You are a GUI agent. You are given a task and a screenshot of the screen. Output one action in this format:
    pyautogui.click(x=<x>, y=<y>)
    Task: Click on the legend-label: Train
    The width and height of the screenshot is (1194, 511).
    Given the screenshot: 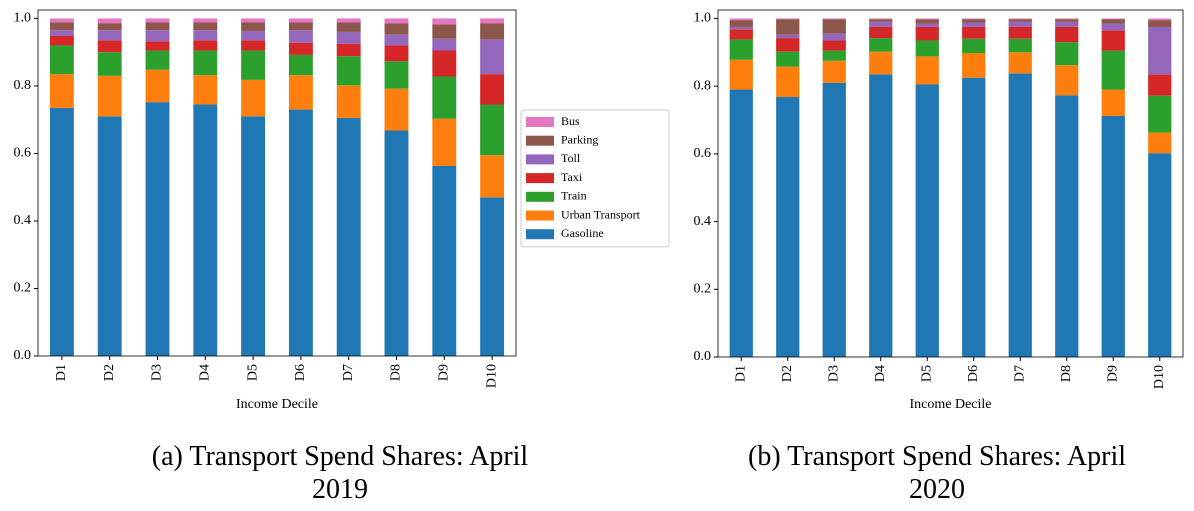 What is the action you would take?
    pyautogui.click(x=574, y=196)
    